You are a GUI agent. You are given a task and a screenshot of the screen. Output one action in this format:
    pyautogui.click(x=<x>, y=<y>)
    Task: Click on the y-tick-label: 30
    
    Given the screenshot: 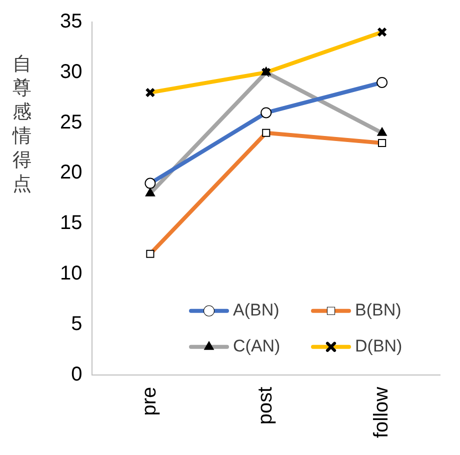 What is the action you would take?
    pyautogui.click(x=71, y=71)
    